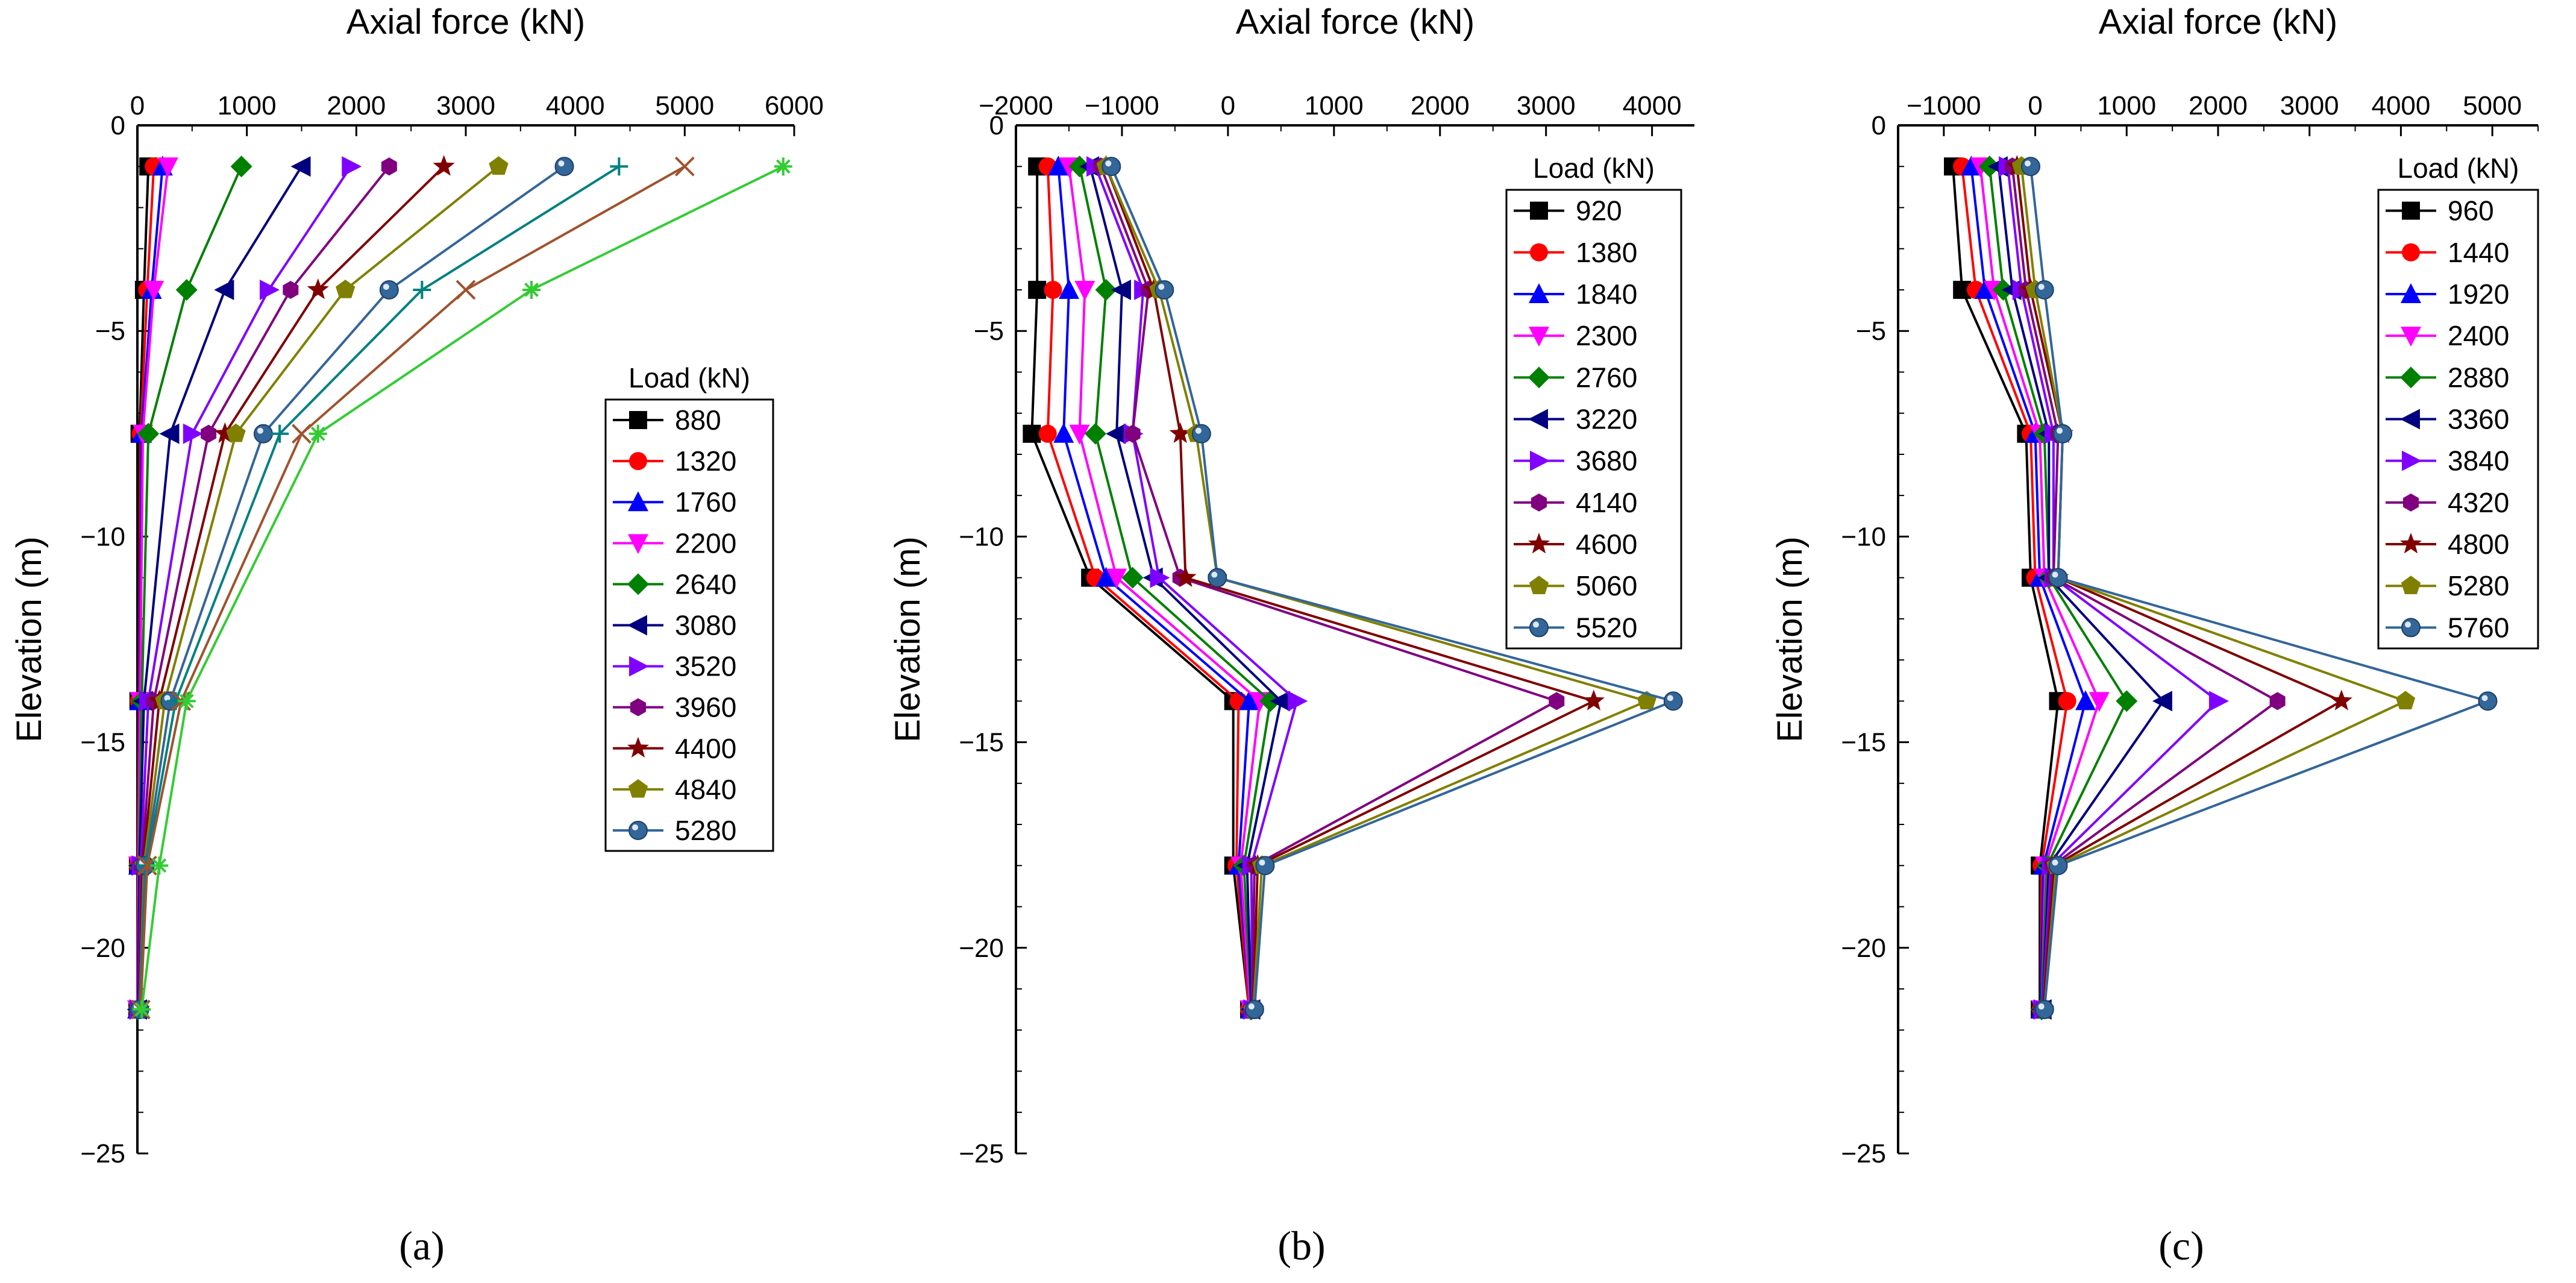  I want to click on legend-label: 960, so click(2471, 211).